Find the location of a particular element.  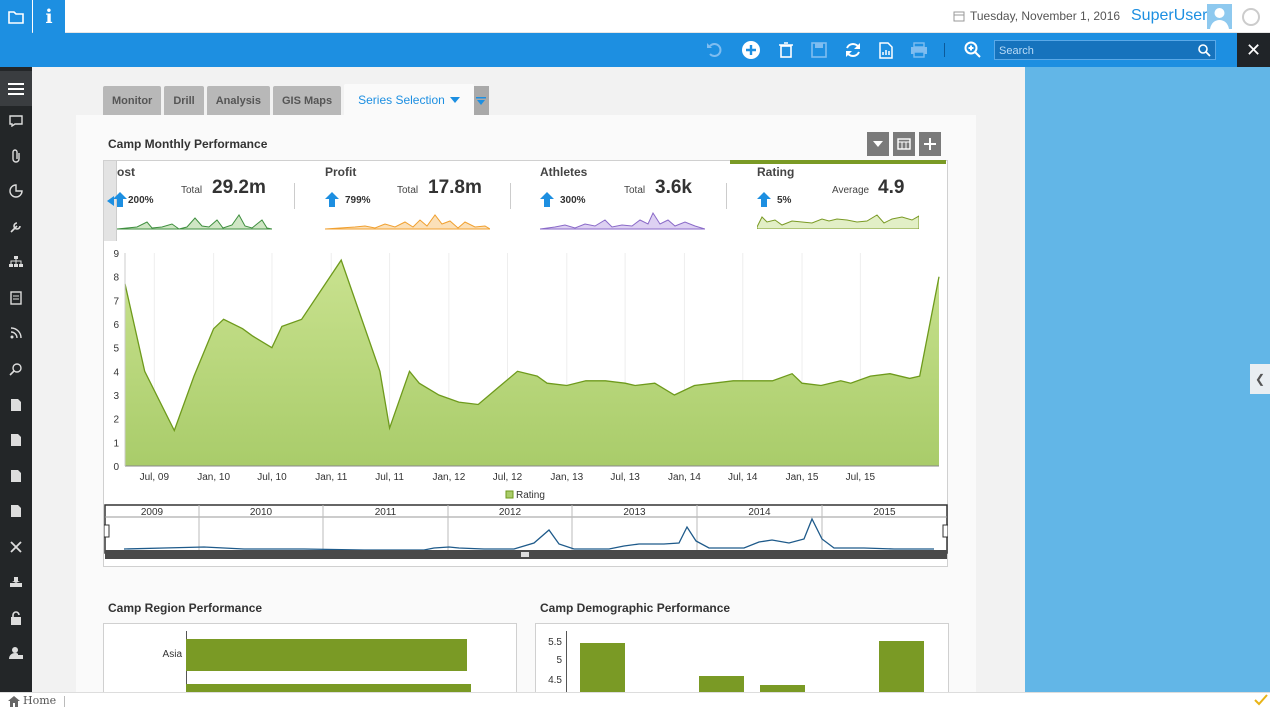

kpi-profit: Profit 799% Total 17.8m is located at coordinates (412, 200).